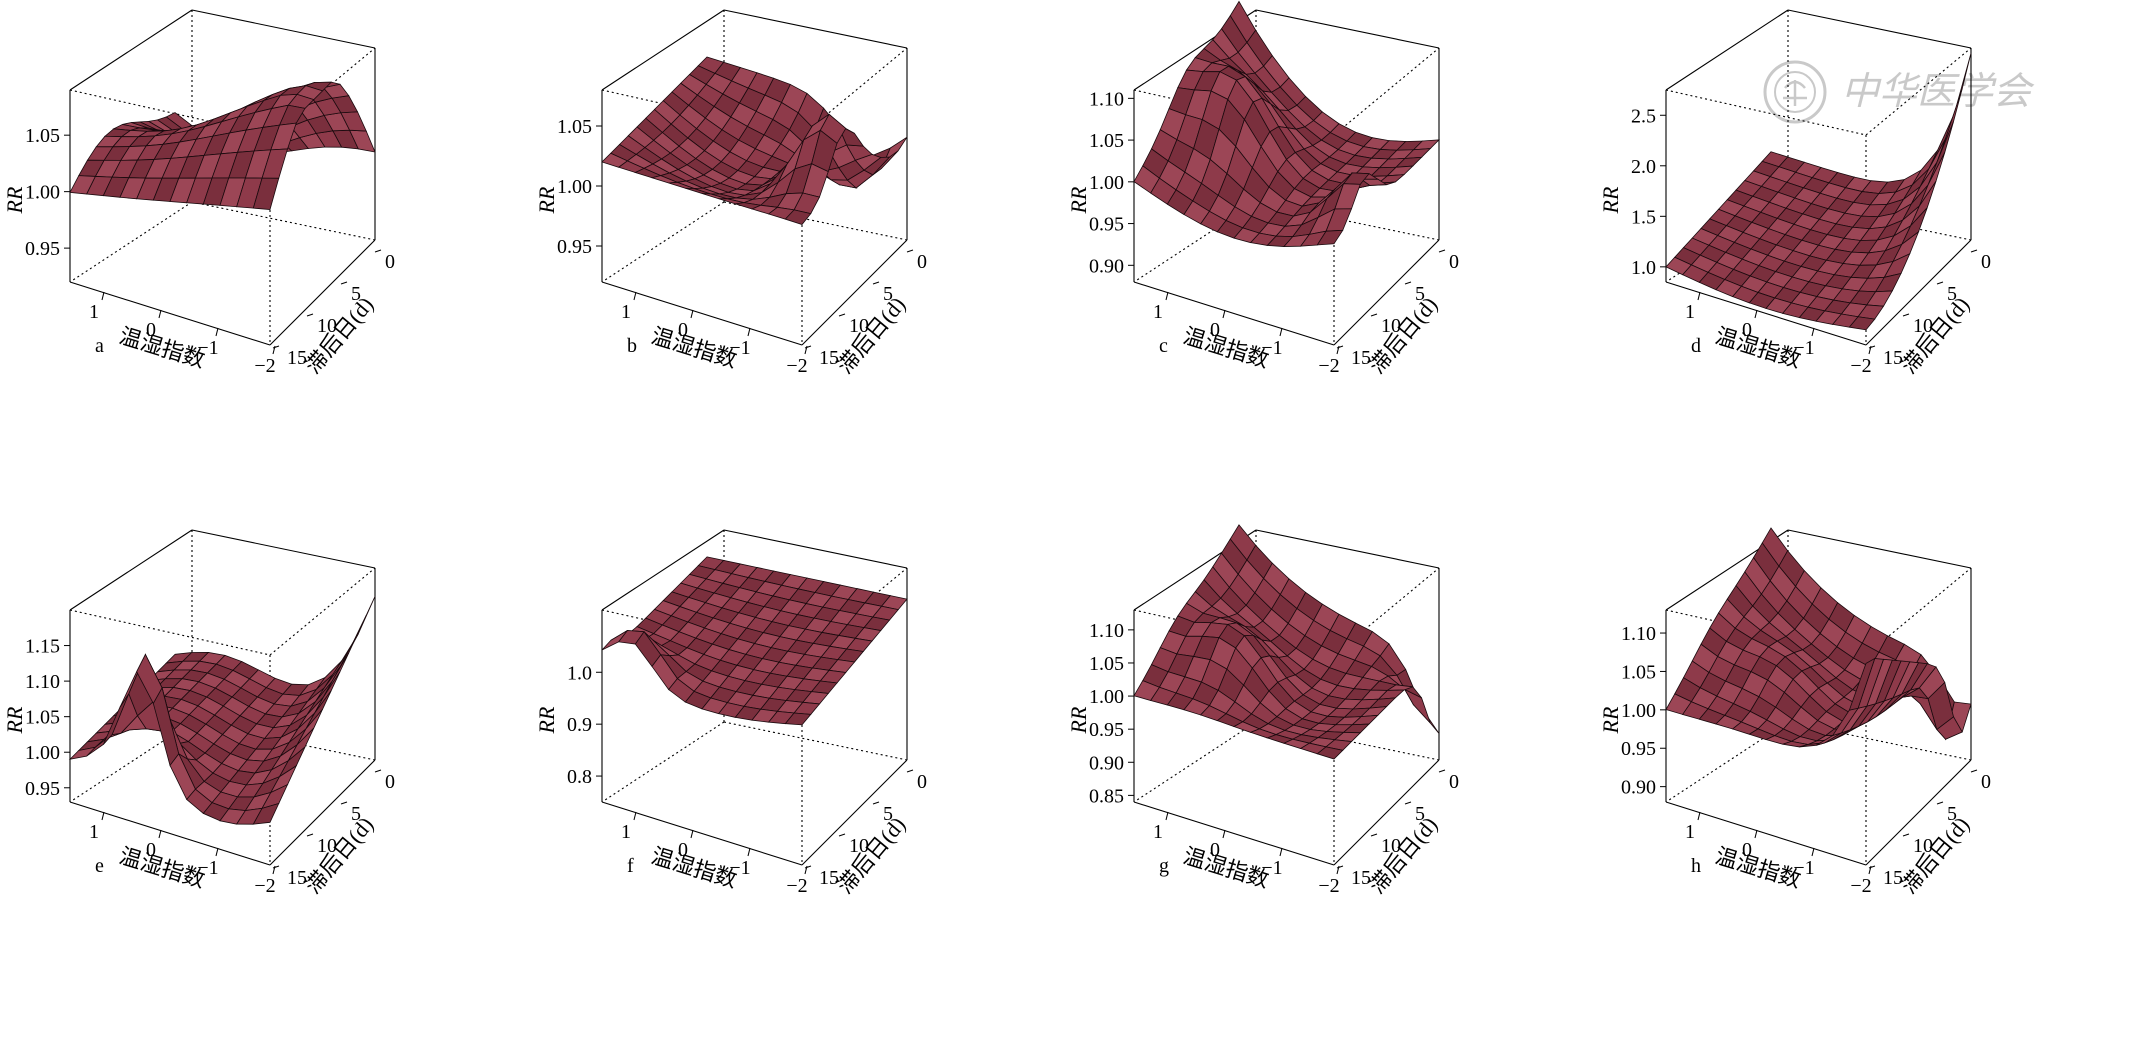 The image size is (2129, 1040). Describe the element at coordinates (1643, 116) in the screenshot. I see `z-tick-label: 2.5` at that location.